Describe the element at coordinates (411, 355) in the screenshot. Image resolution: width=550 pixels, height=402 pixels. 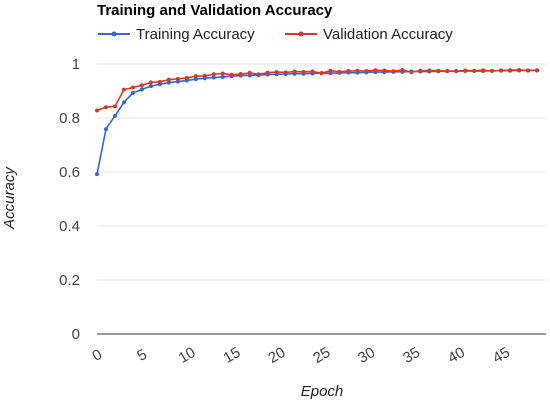
I see `x-tick-label: 35` at that location.